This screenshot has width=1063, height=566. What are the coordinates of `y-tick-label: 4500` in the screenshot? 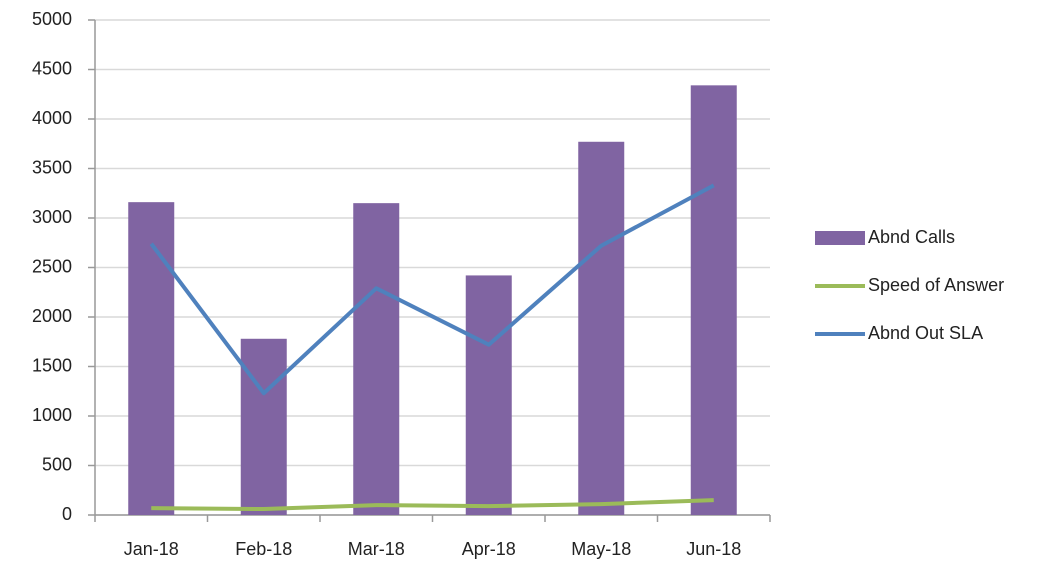 It's located at (52, 68).